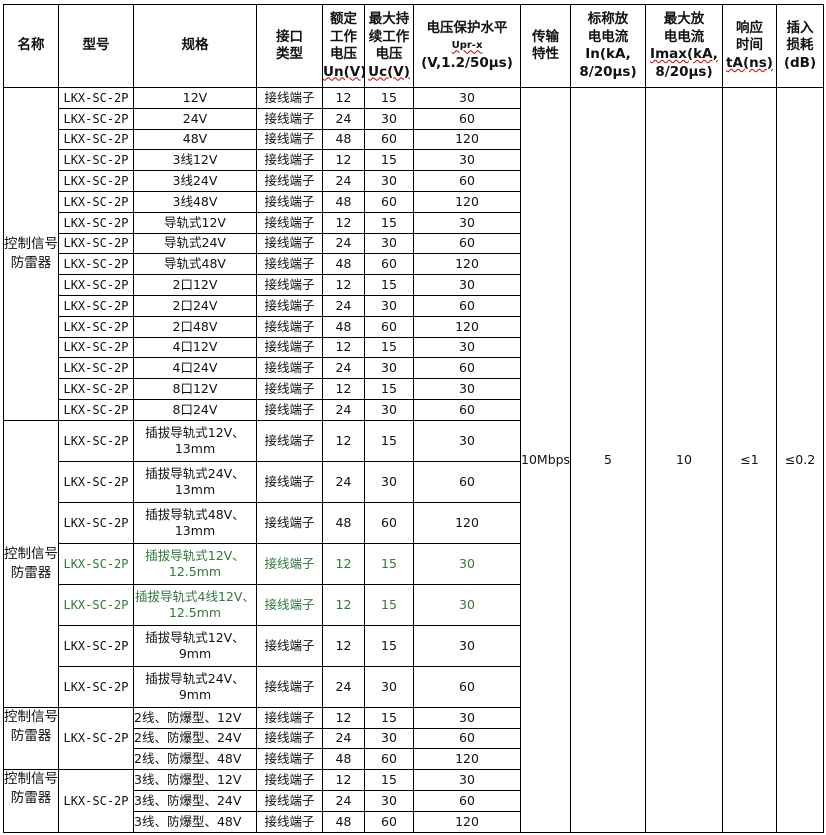 This screenshot has height=835, width=826. Describe the element at coordinates (467, 27) in the screenshot. I see `header-up-text: 电压保护水平` at that location.